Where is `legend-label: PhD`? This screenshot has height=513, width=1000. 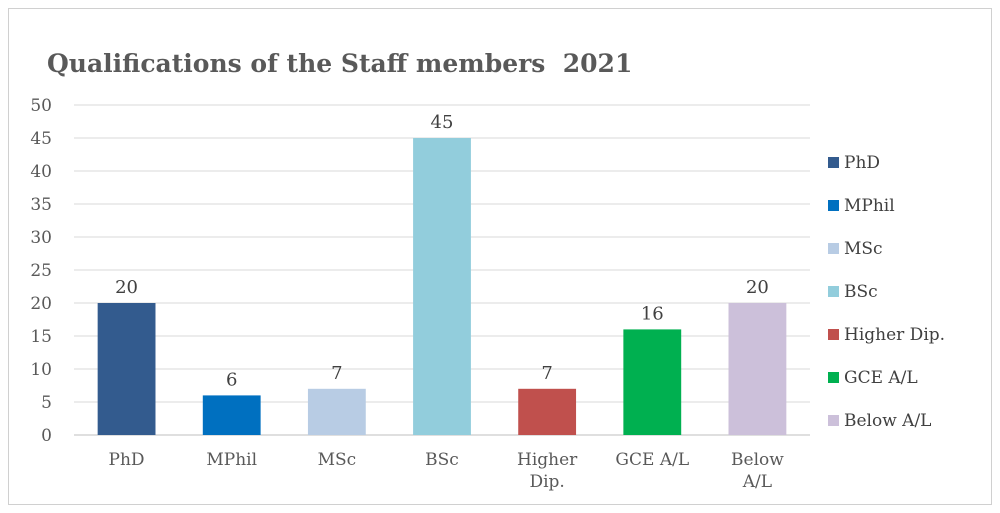 legend-label: PhD is located at coordinates (862, 163).